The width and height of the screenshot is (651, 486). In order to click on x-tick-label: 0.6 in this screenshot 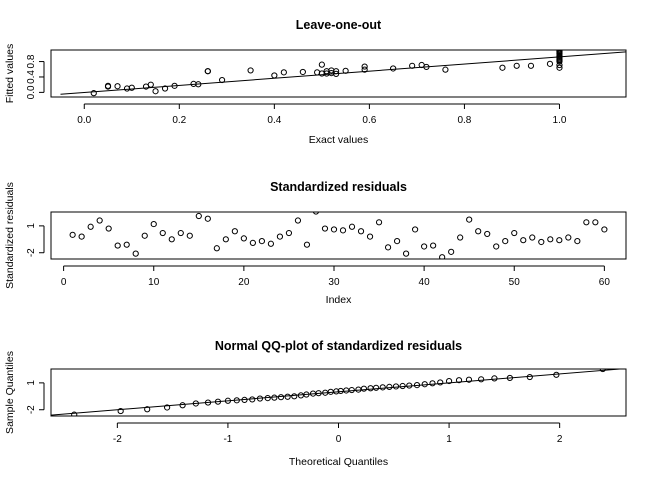, I will do `click(369, 120)`.